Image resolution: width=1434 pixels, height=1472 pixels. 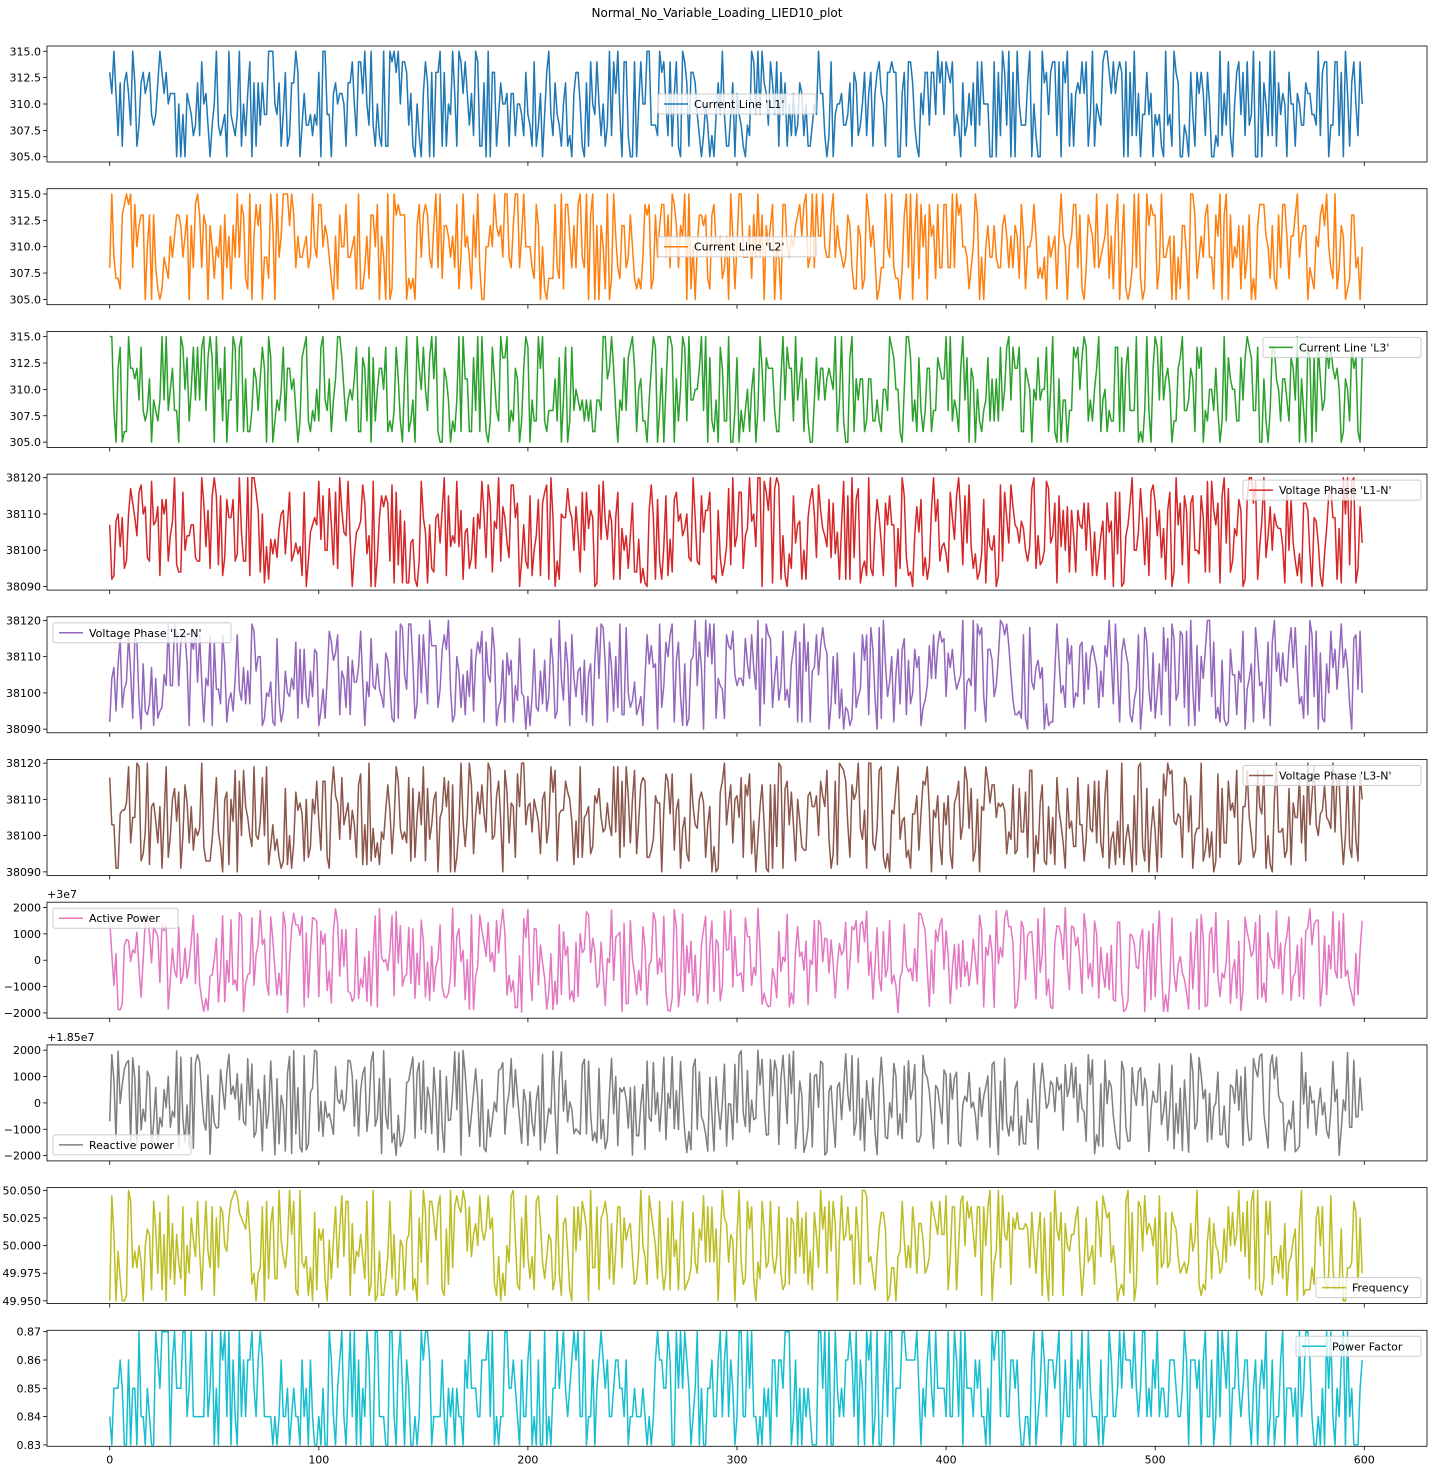 I want to click on legend: Current Line 'L2', so click(x=737, y=247).